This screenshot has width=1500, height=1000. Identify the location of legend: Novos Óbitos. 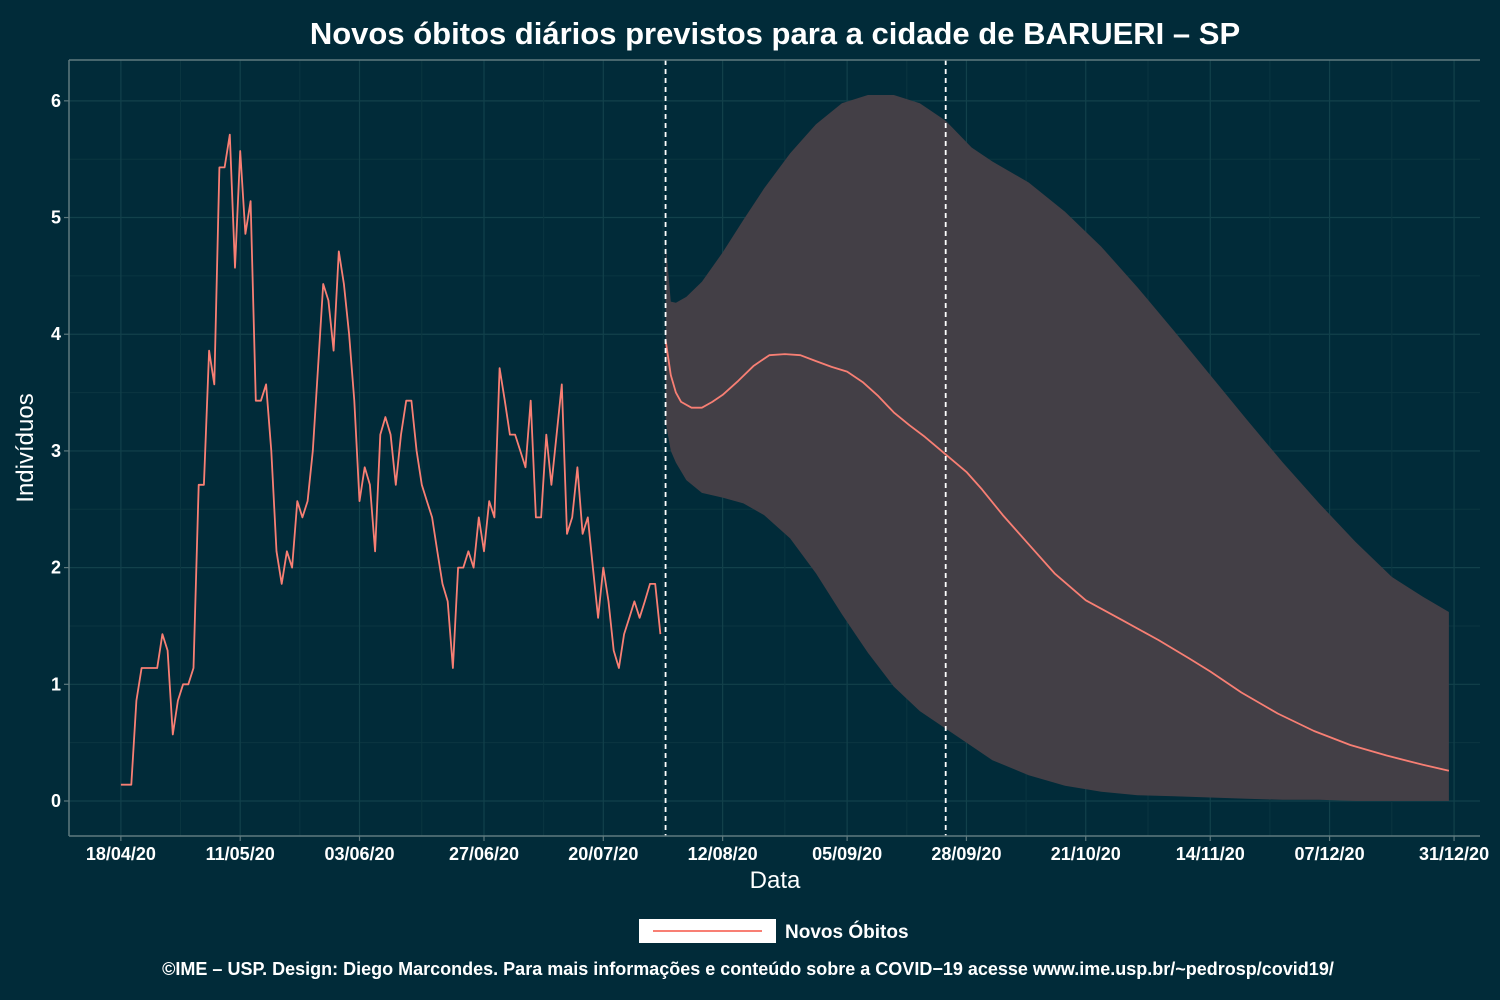
(774, 931).